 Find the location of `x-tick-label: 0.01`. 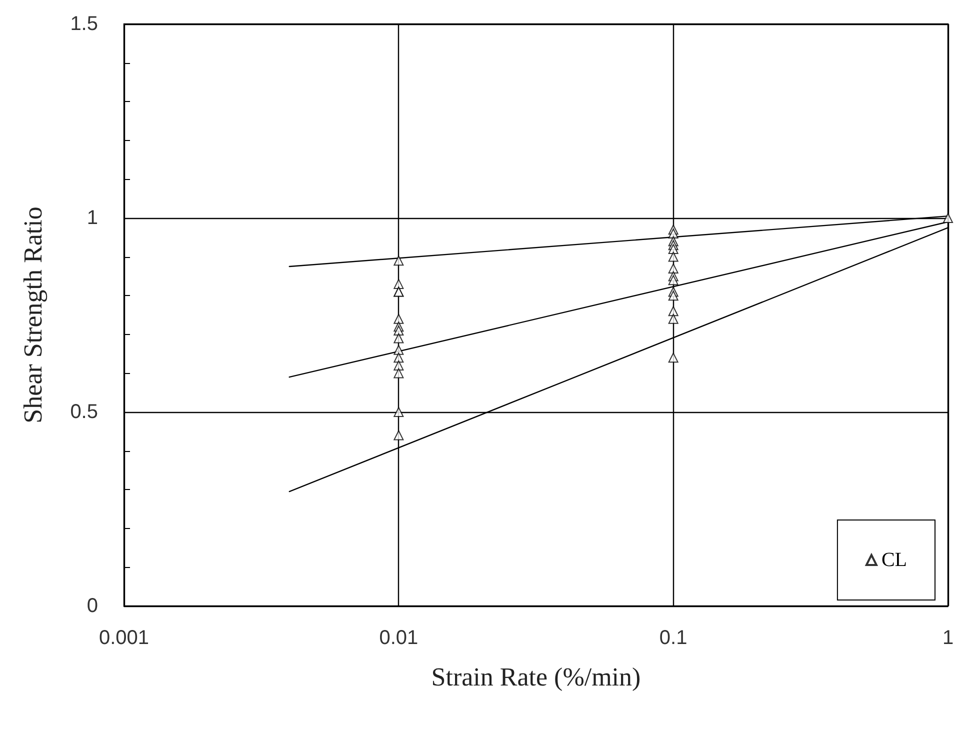

x-tick-label: 0.01 is located at coordinates (398, 638).